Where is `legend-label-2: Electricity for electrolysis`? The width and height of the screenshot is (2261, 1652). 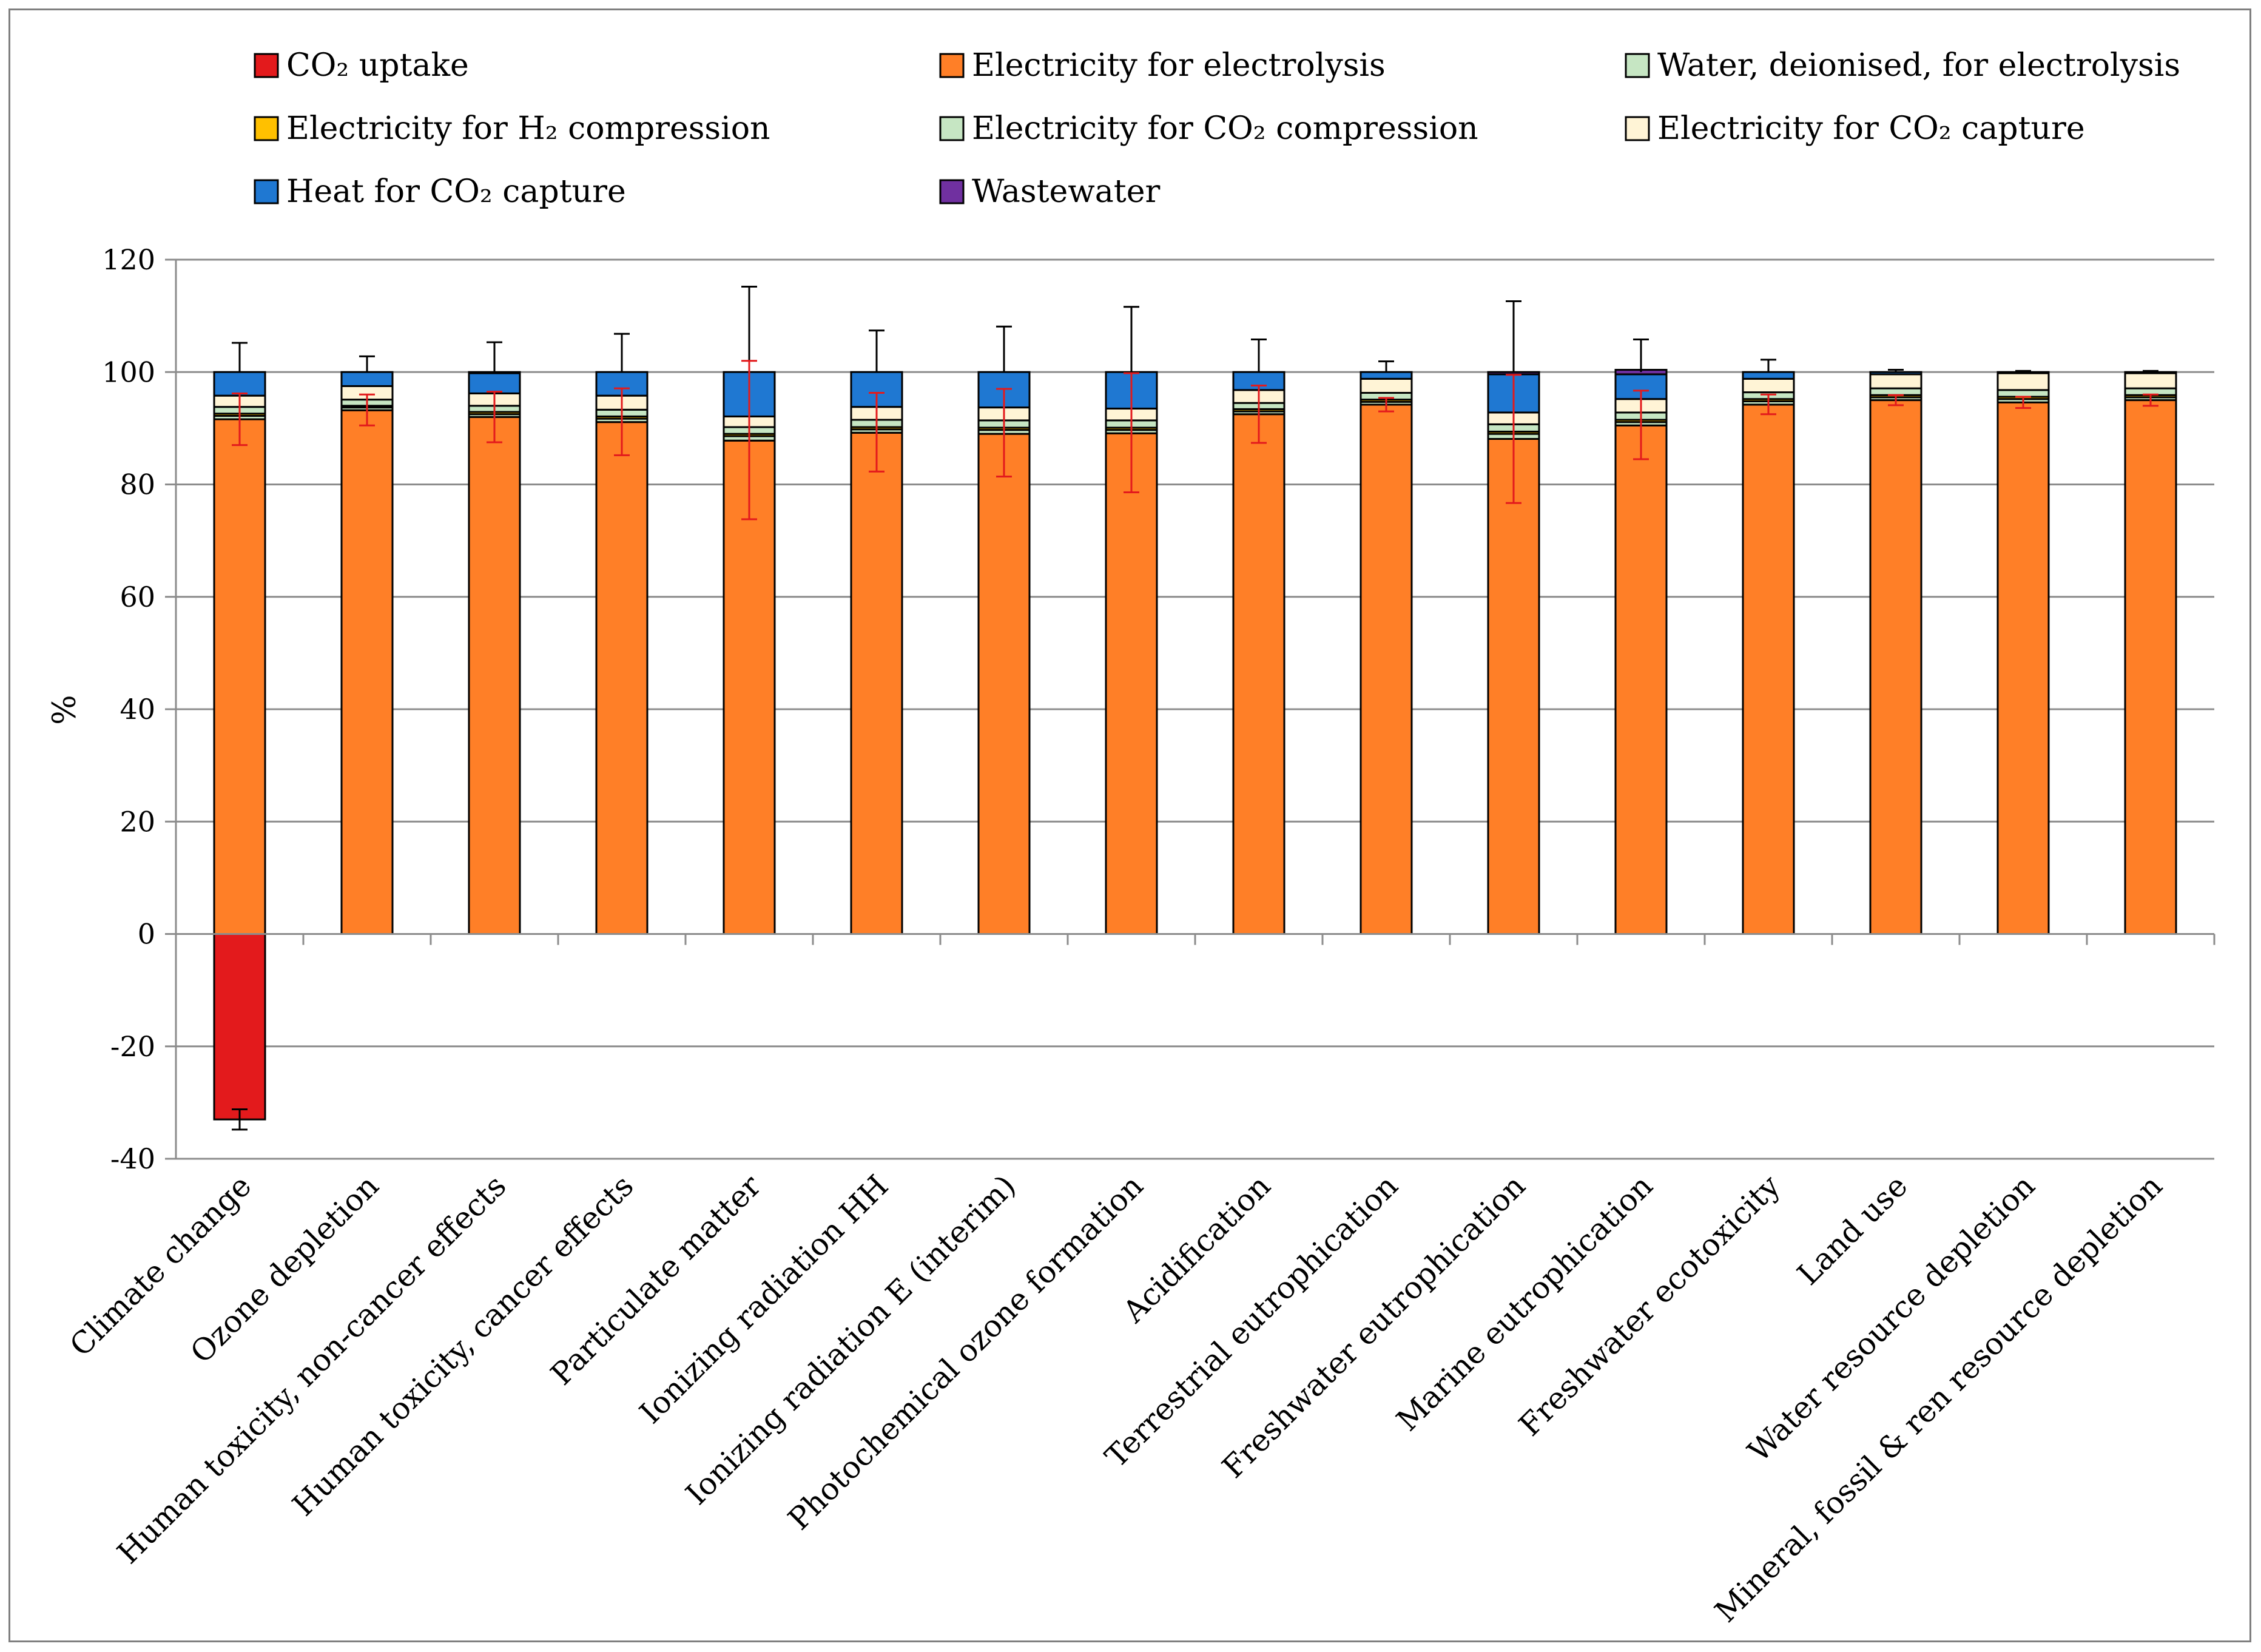 legend-label-2: Electricity for electrolysis is located at coordinates (1179, 65).